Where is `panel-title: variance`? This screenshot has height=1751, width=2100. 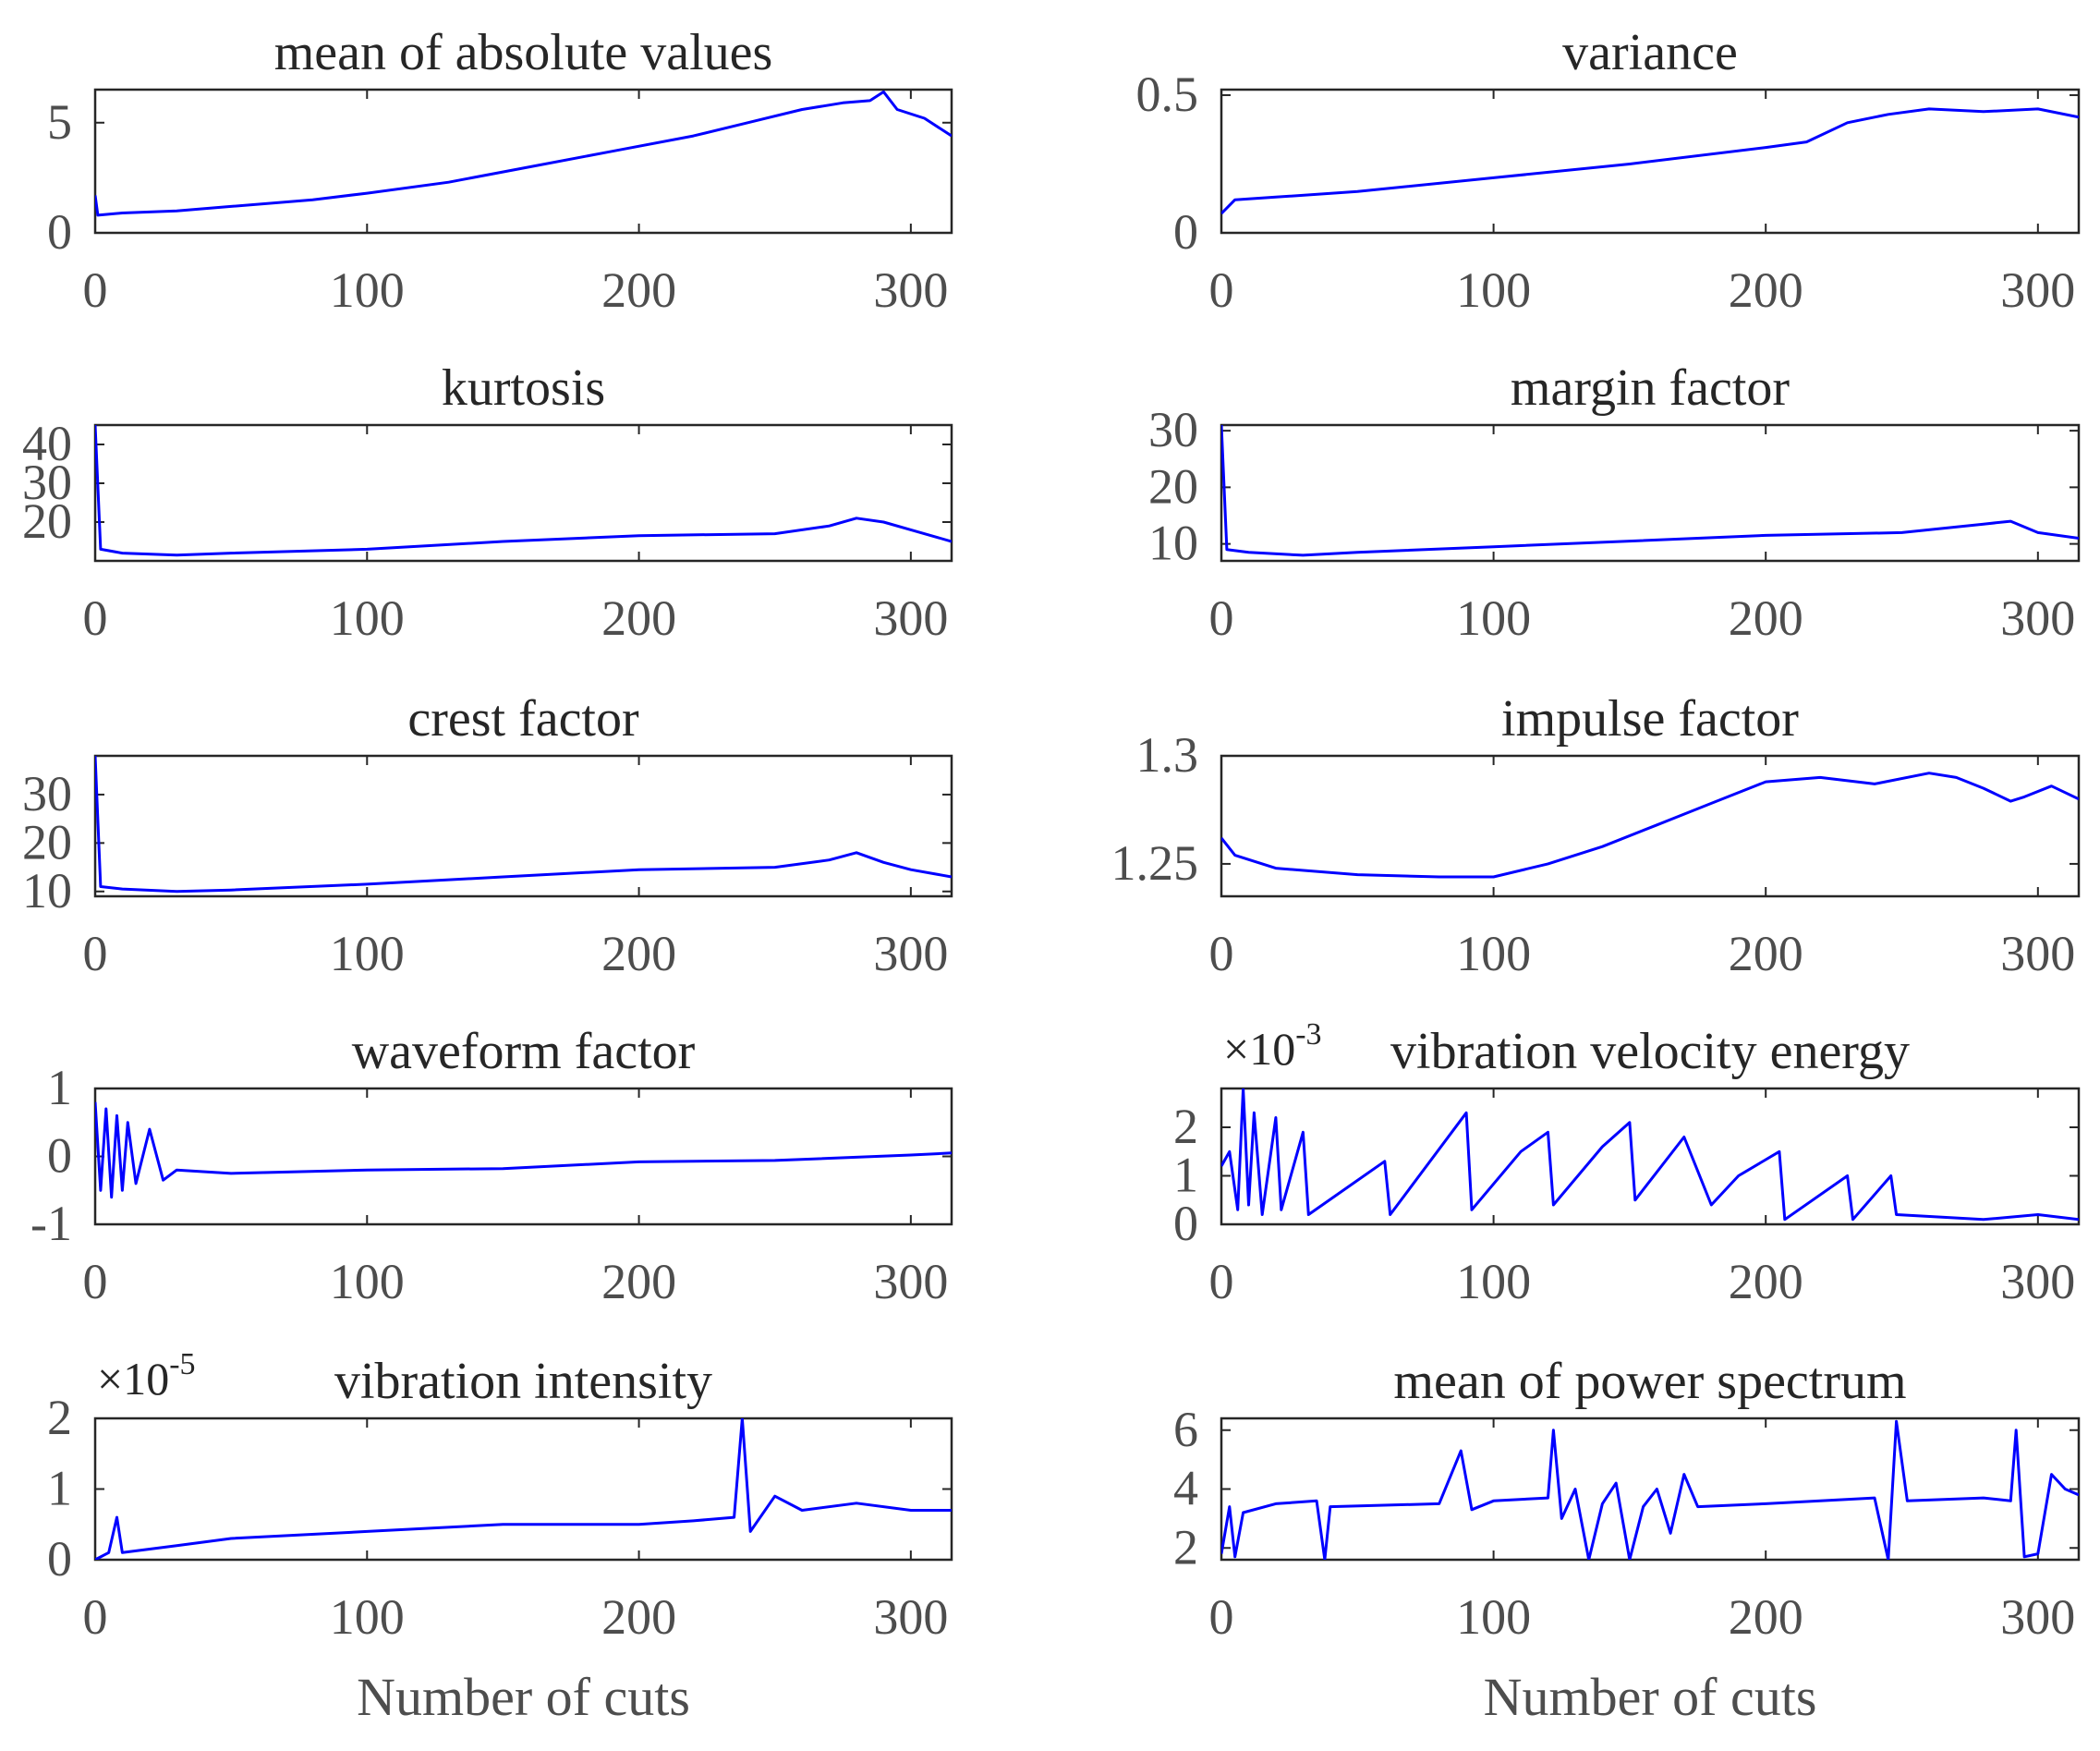 panel-title: variance is located at coordinates (1650, 52).